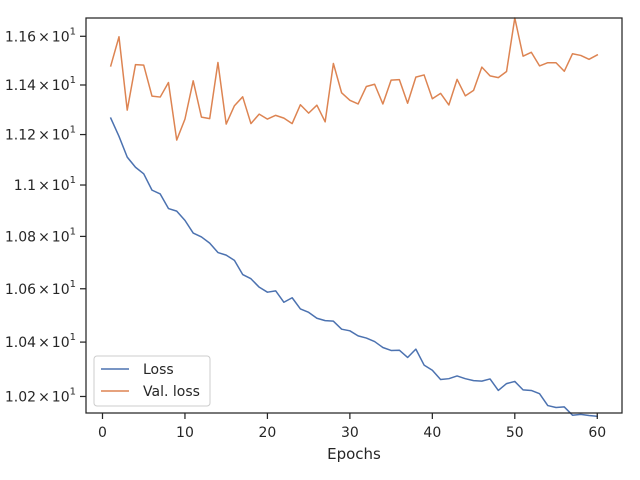 Image resolution: width=640 pixels, height=480 pixels. What do you see at coordinates (40, 84) in the screenshot?
I see `y-tick-label: 1.14 × 10¹` at bounding box center [40, 84].